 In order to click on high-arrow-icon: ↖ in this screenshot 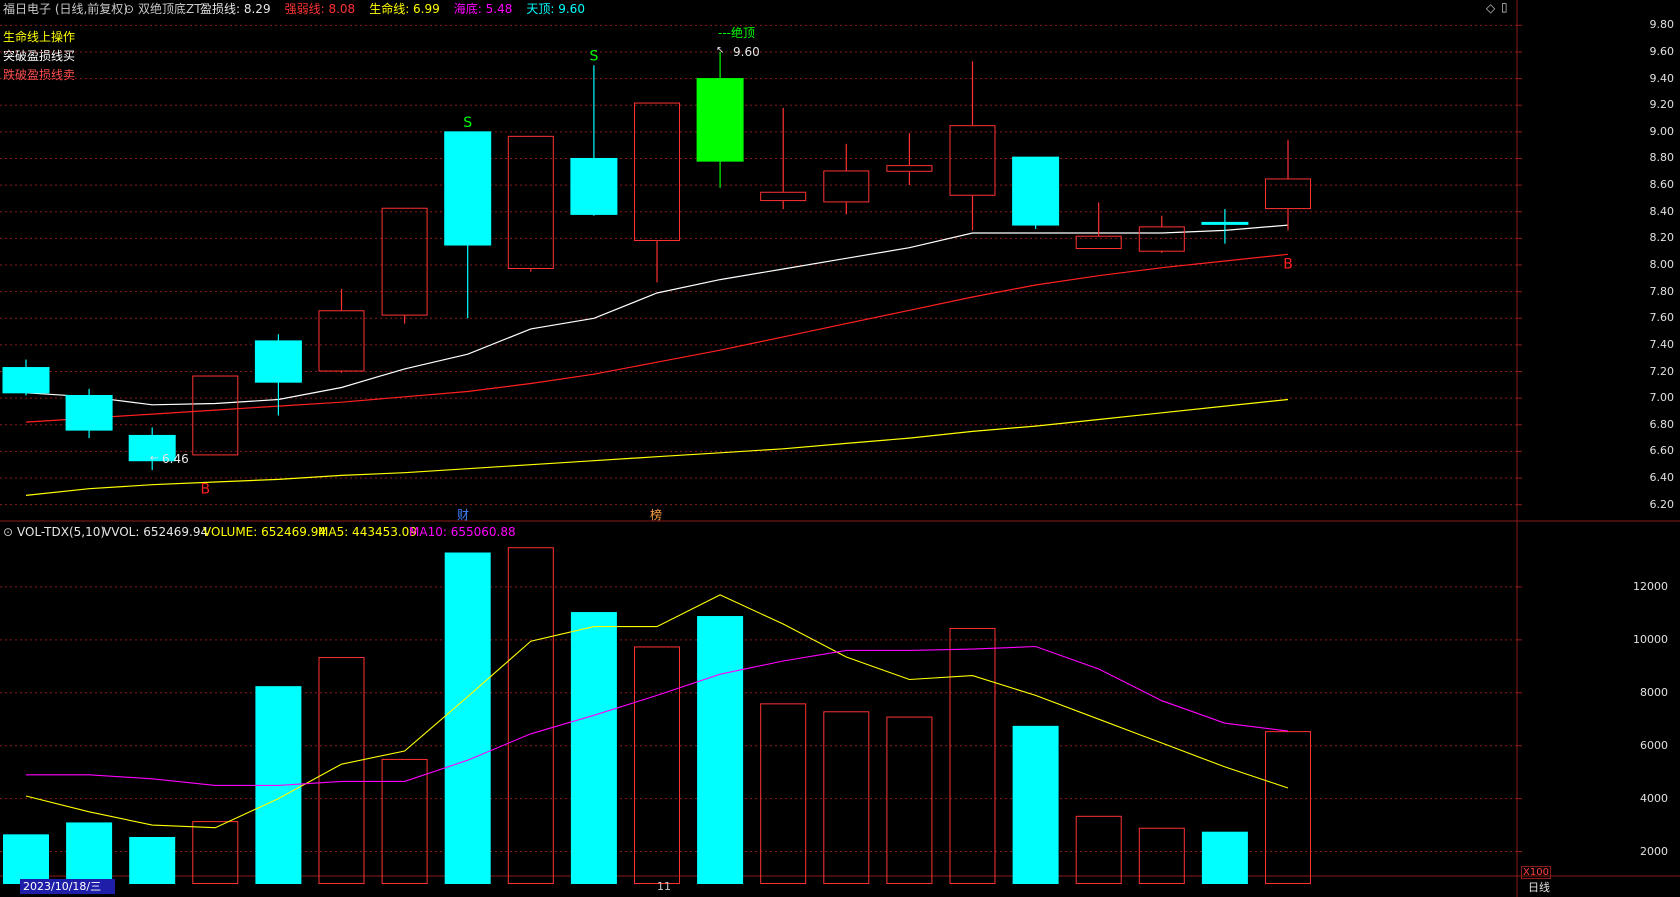, I will do `click(720, 50)`.